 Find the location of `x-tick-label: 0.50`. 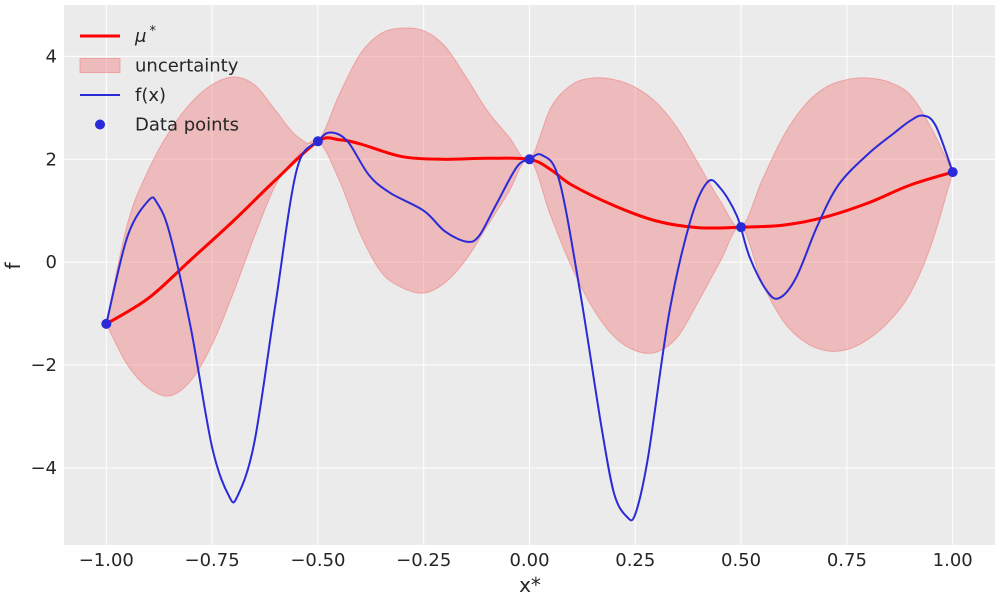

x-tick-label: 0.50 is located at coordinates (741, 560).